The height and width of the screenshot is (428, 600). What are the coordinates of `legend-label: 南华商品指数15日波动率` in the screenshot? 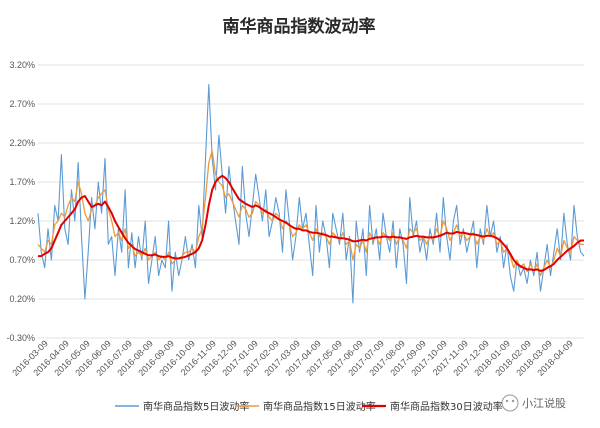 It's located at (319, 406).